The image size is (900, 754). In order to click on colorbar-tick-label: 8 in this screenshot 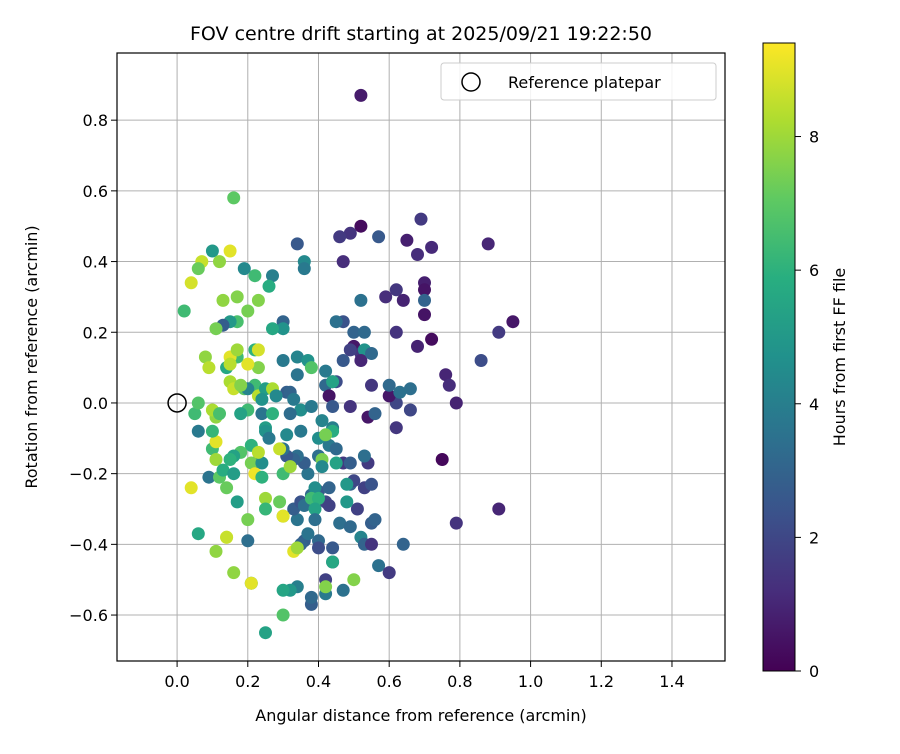, I will do `click(814, 137)`.